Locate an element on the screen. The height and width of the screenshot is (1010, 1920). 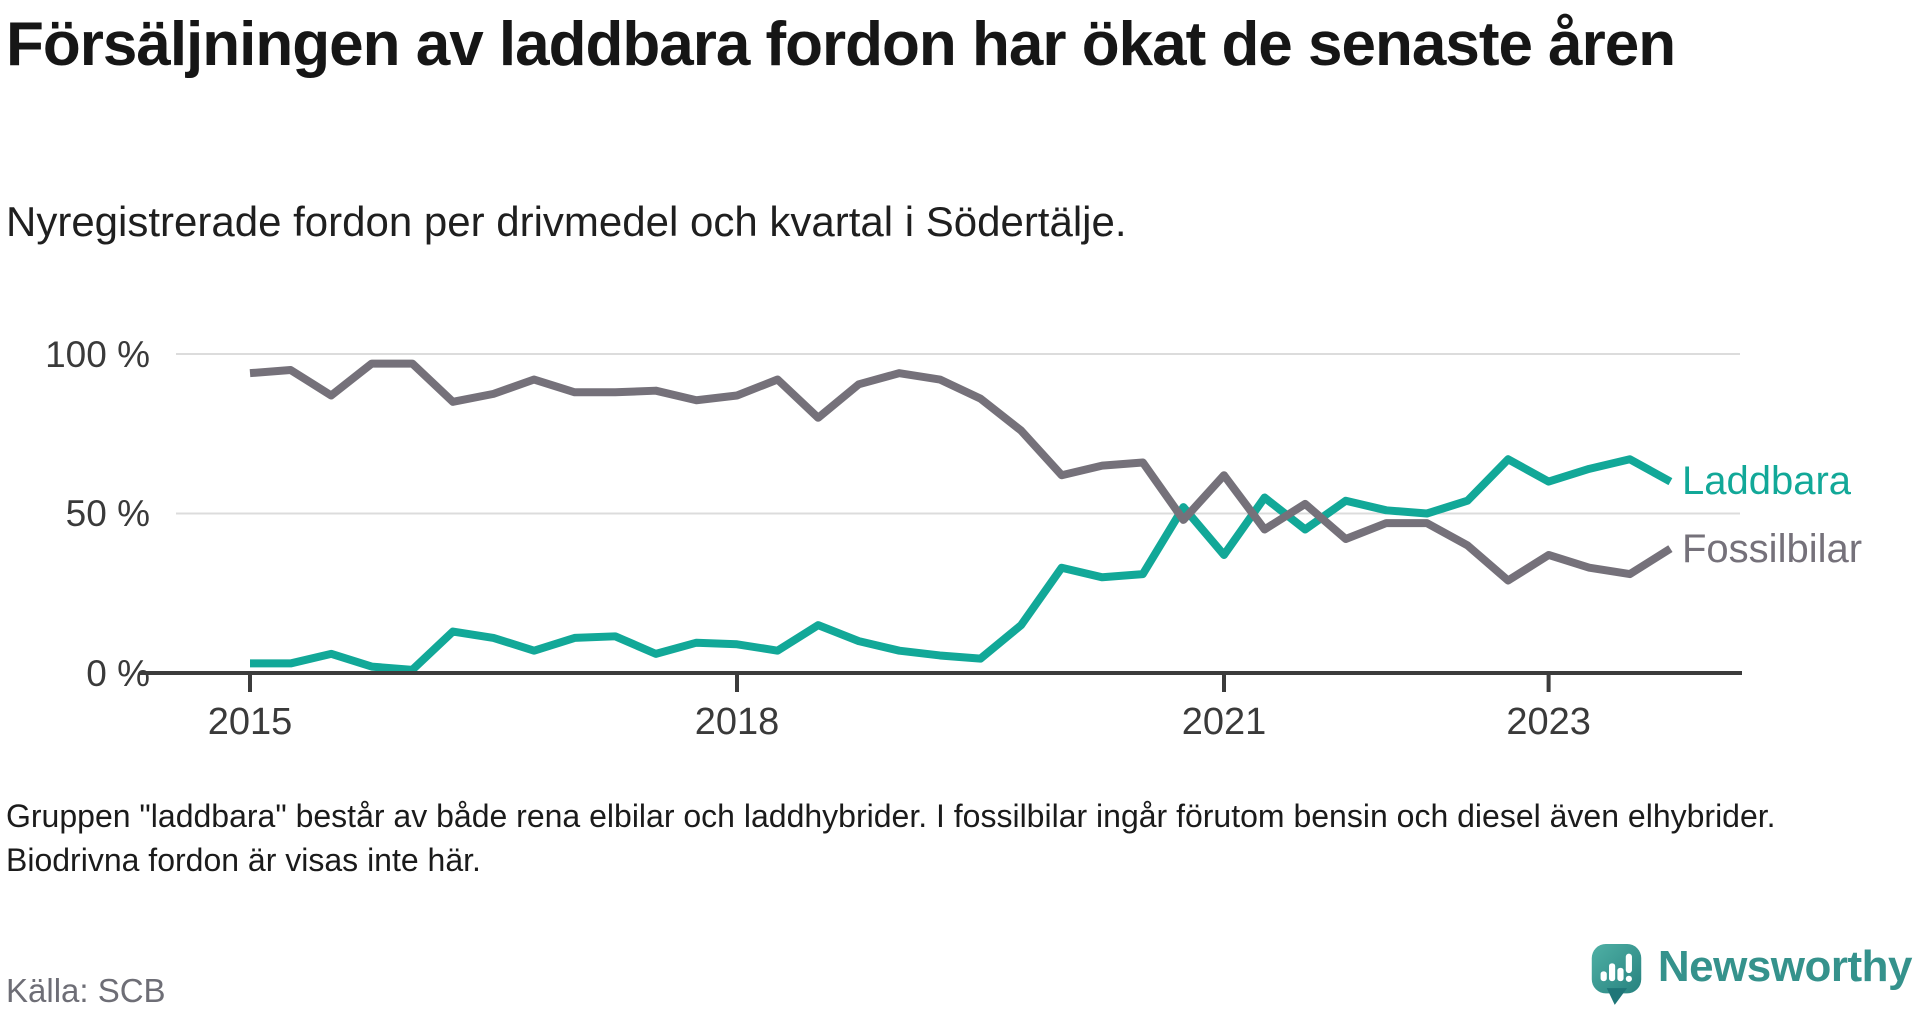
logo-bubble is located at coordinates (1616, 968).